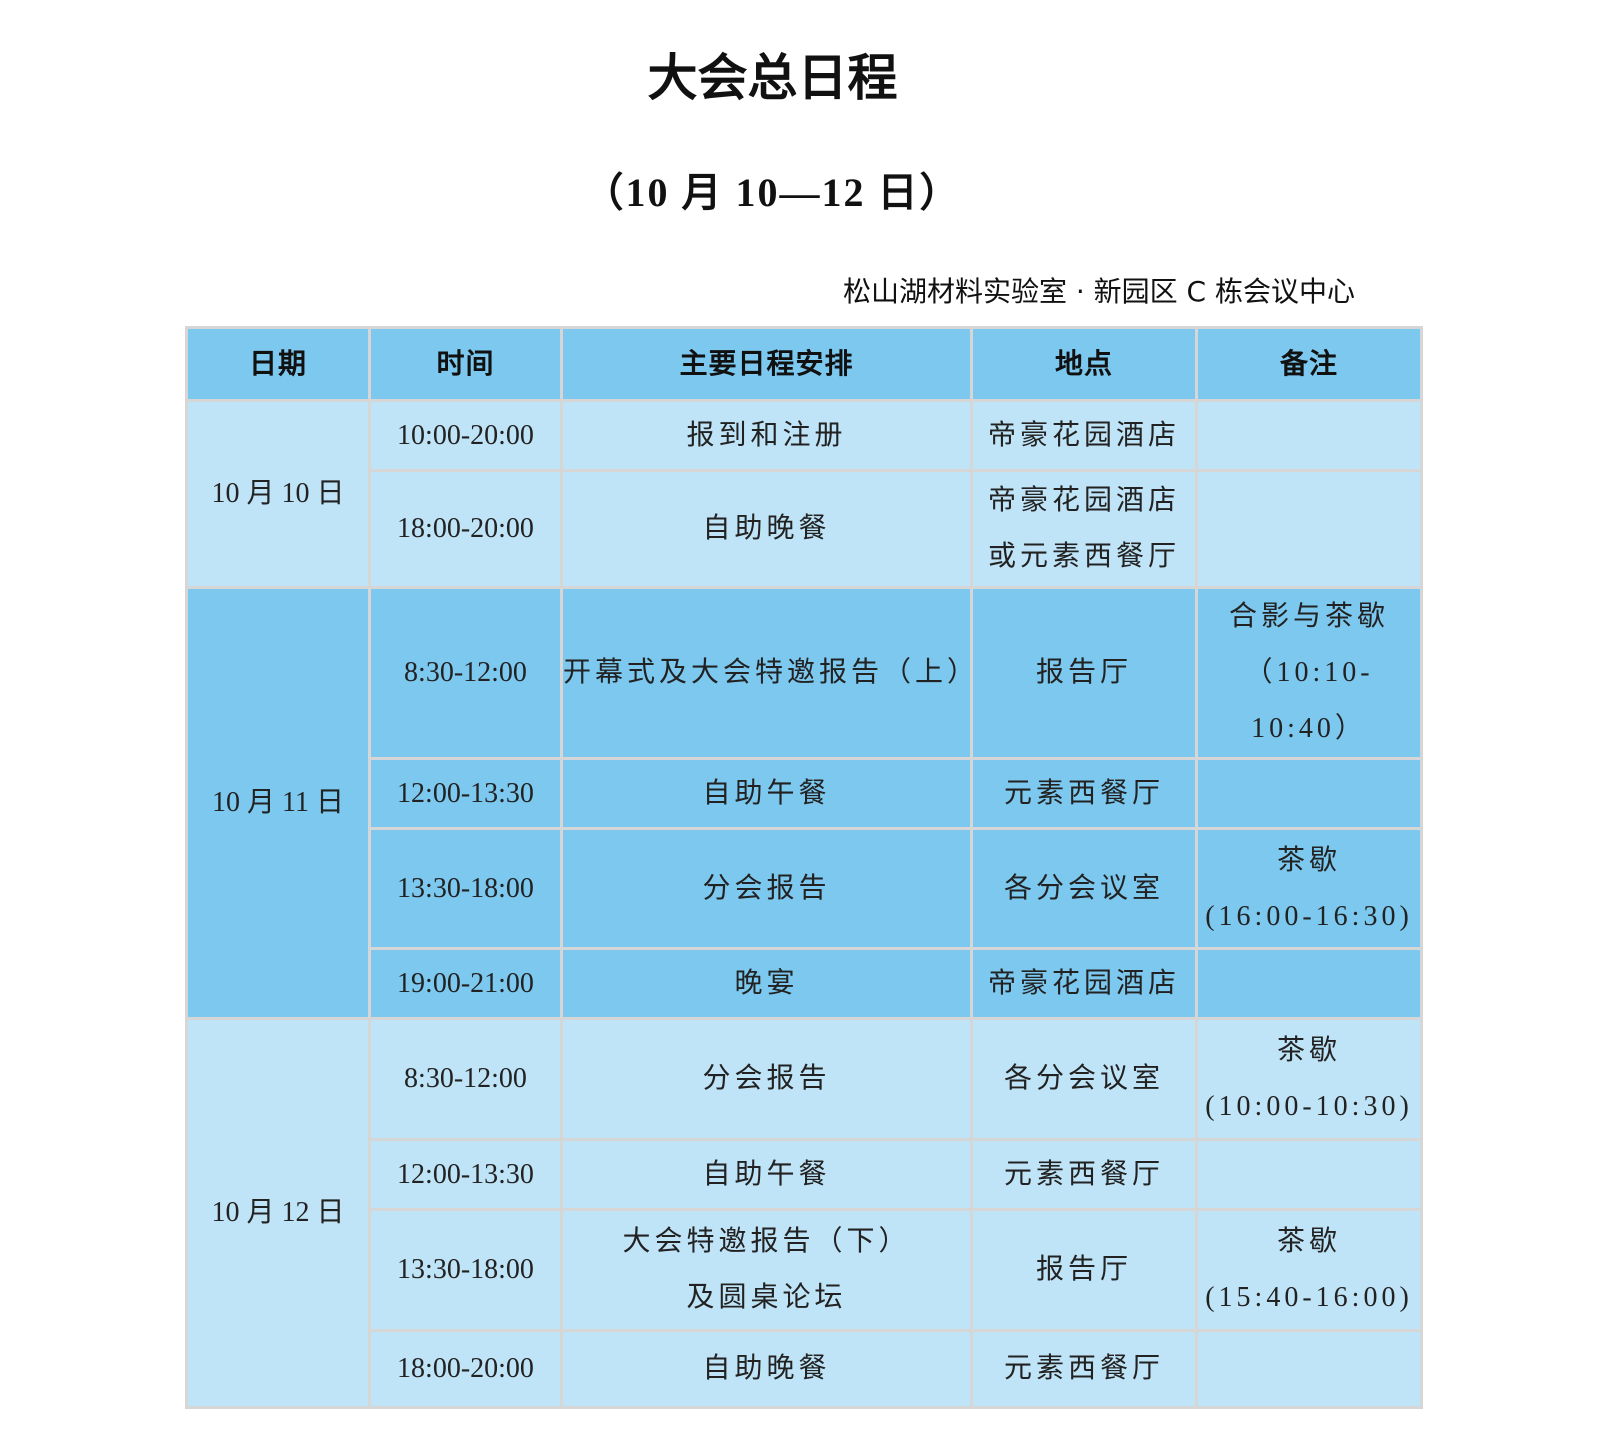 The height and width of the screenshot is (1445, 1600). What do you see at coordinates (1098, 291) in the screenshot?
I see `venue-label: 松山湖材料实验室 · 新园区 C 栋会议中心` at bounding box center [1098, 291].